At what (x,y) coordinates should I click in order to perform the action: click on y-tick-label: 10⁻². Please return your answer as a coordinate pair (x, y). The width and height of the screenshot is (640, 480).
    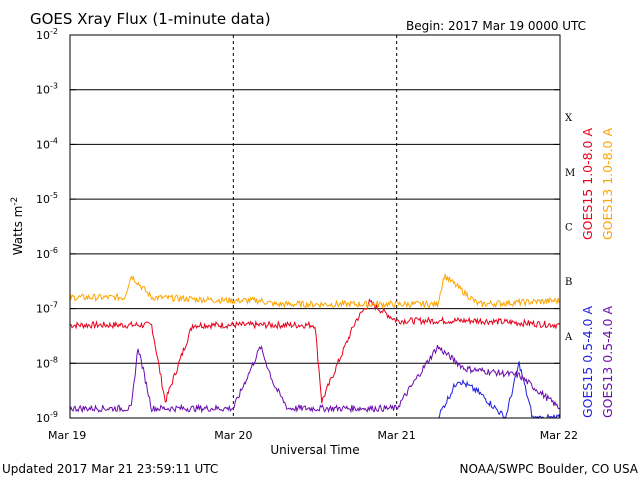
    Looking at the image, I should click on (47, 34).